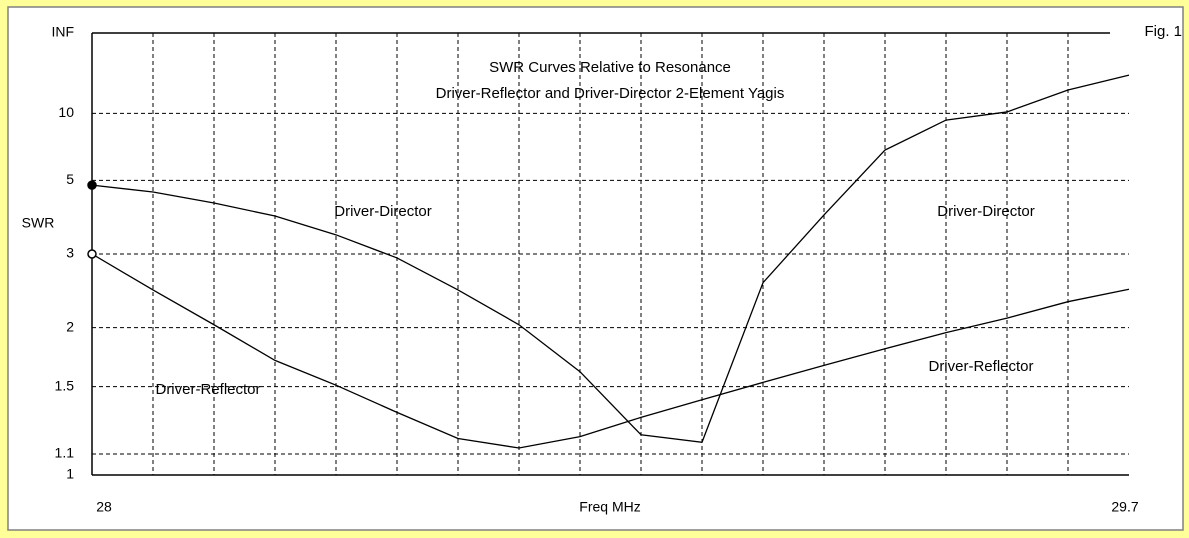 The width and height of the screenshot is (1189, 538). What do you see at coordinates (609, 507) in the screenshot?
I see `x-axis-label: Freq MHz` at bounding box center [609, 507].